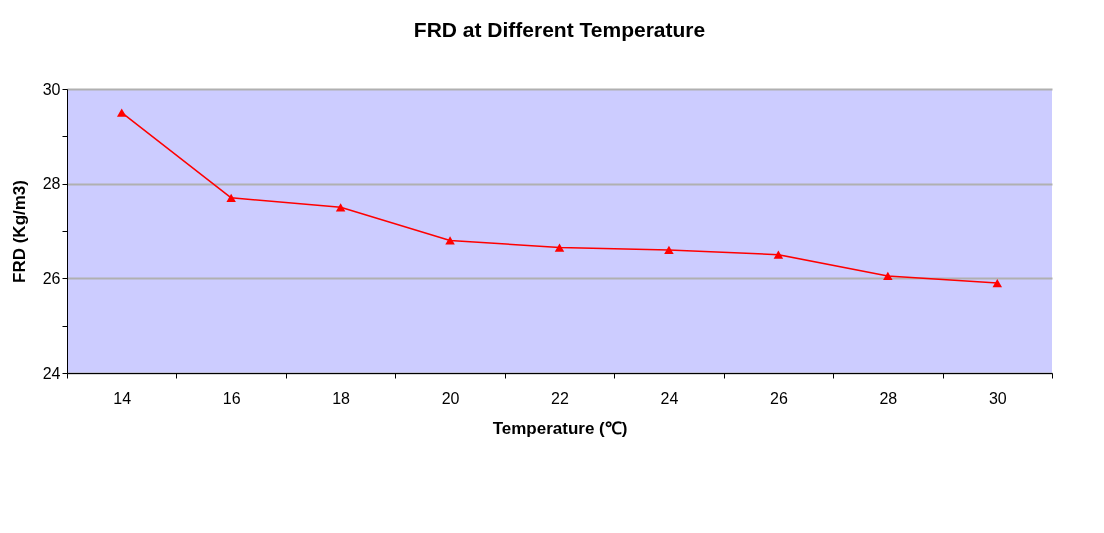 This screenshot has height=533, width=1104. Describe the element at coordinates (778, 398) in the screenshot. I see `x-tick-label: 26` at that location.